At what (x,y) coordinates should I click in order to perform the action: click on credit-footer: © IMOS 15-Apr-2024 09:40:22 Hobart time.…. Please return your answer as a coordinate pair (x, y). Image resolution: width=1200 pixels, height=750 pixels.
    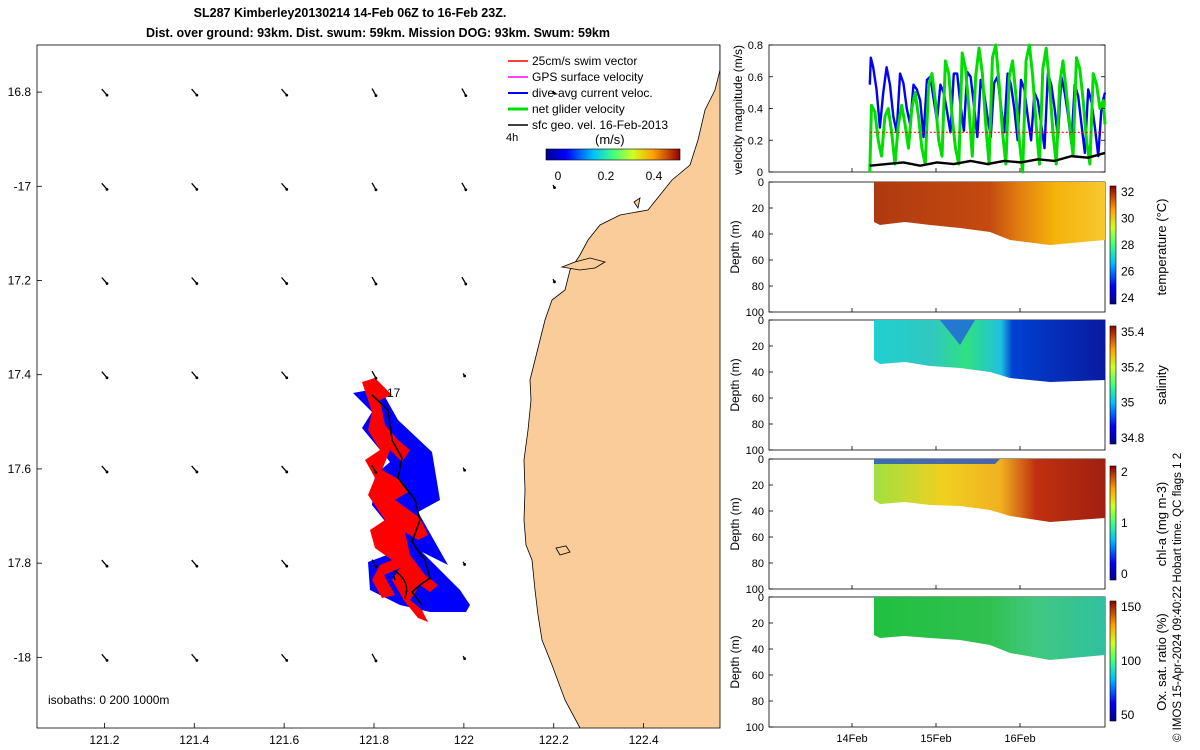
    Looking at the image, I should click on (1178, 597).